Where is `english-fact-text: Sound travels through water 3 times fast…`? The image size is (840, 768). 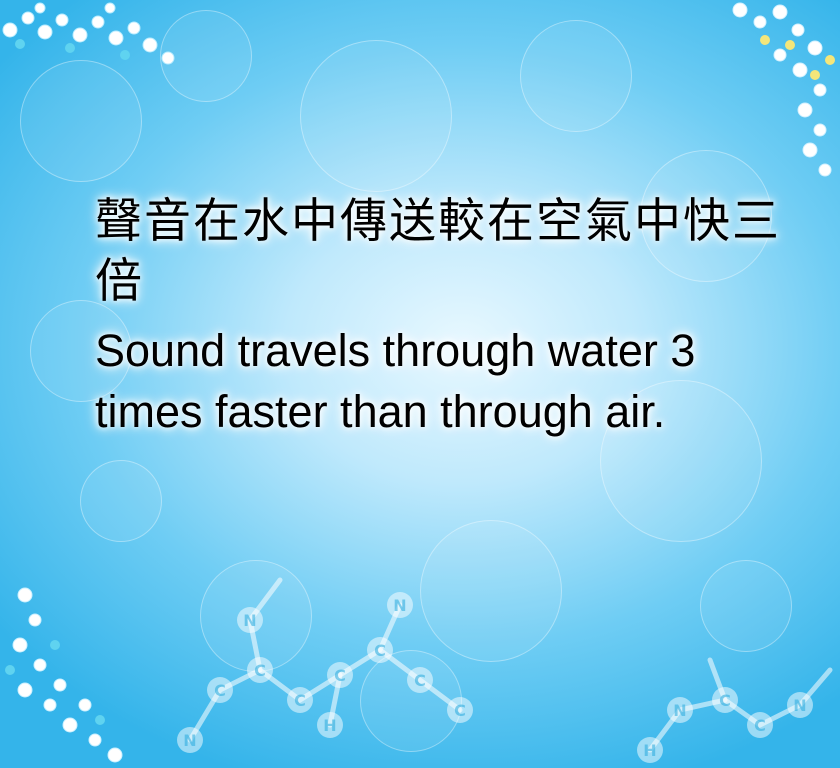 english-fact-text: Sound travels through water 3 times fast… is located at coordinates (395, 381).